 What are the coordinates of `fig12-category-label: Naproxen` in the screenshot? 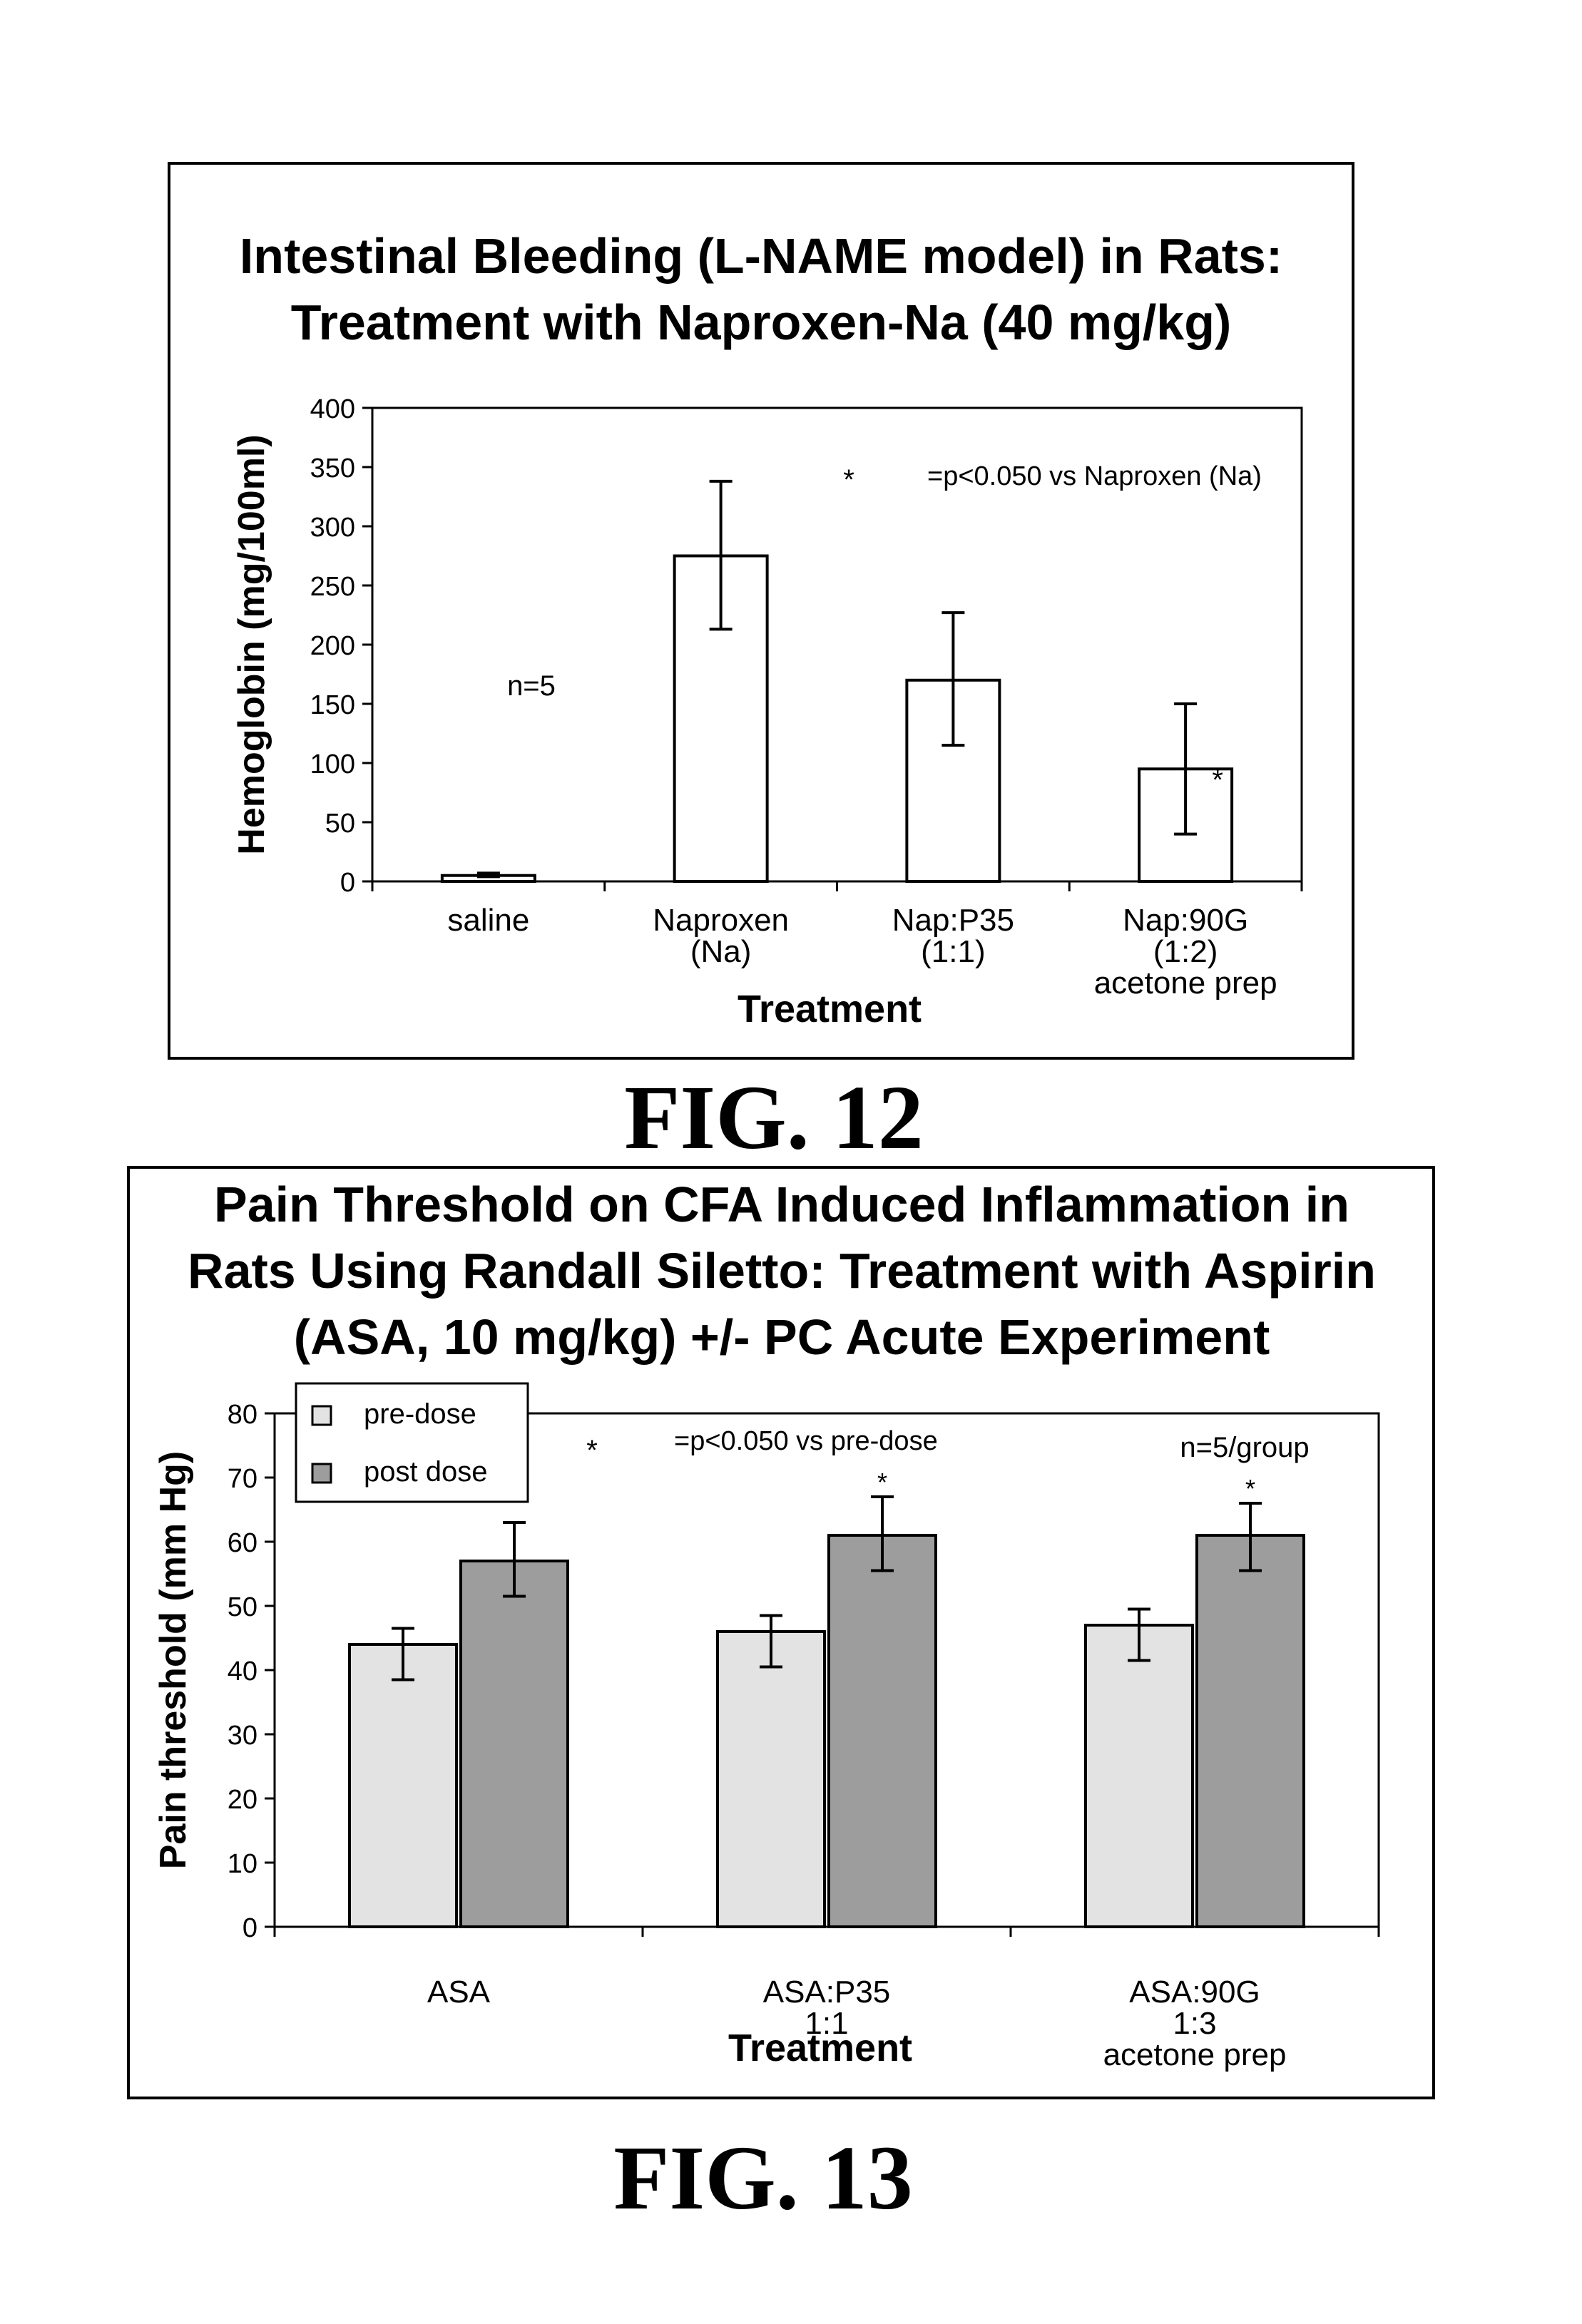 It's located at (721, 920).